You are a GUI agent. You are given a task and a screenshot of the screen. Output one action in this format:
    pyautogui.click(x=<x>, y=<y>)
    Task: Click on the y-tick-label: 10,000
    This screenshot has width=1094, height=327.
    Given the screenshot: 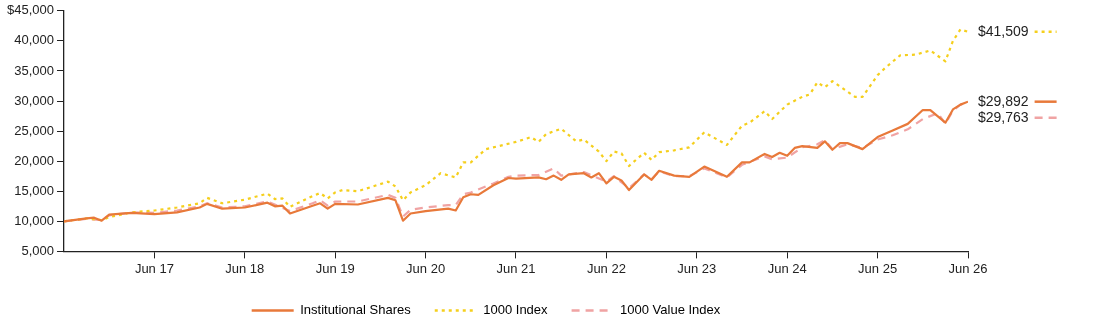 What is the action you would take?
    pyautogui.click(x=34, y=220)
    